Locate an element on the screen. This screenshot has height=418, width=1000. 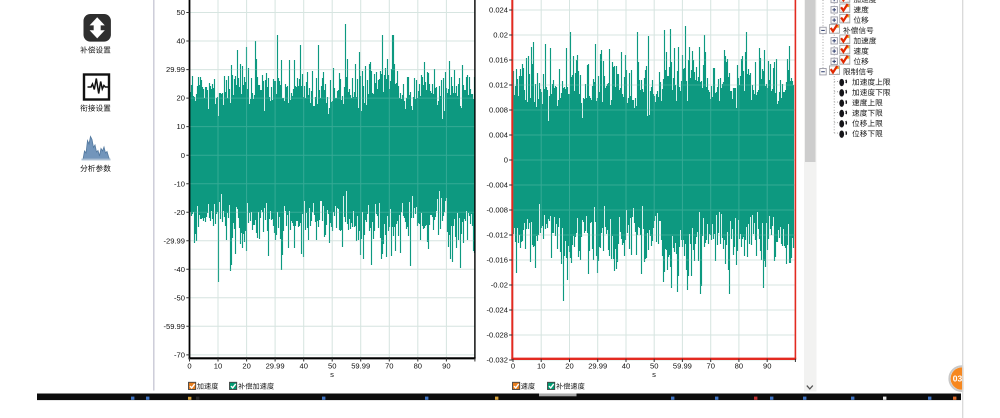
svg-text: 0.024 is located at coordinates (498, 10).